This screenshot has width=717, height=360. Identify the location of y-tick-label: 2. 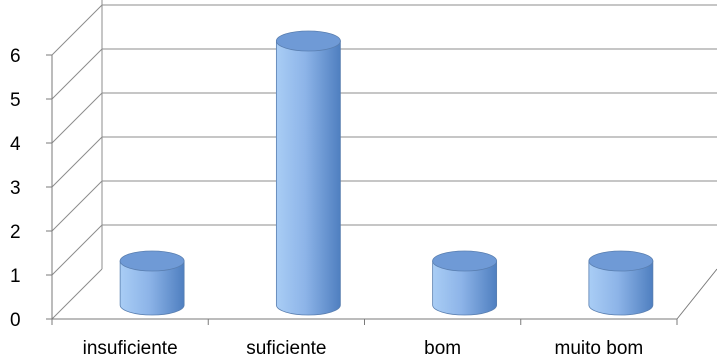
(15, 232).